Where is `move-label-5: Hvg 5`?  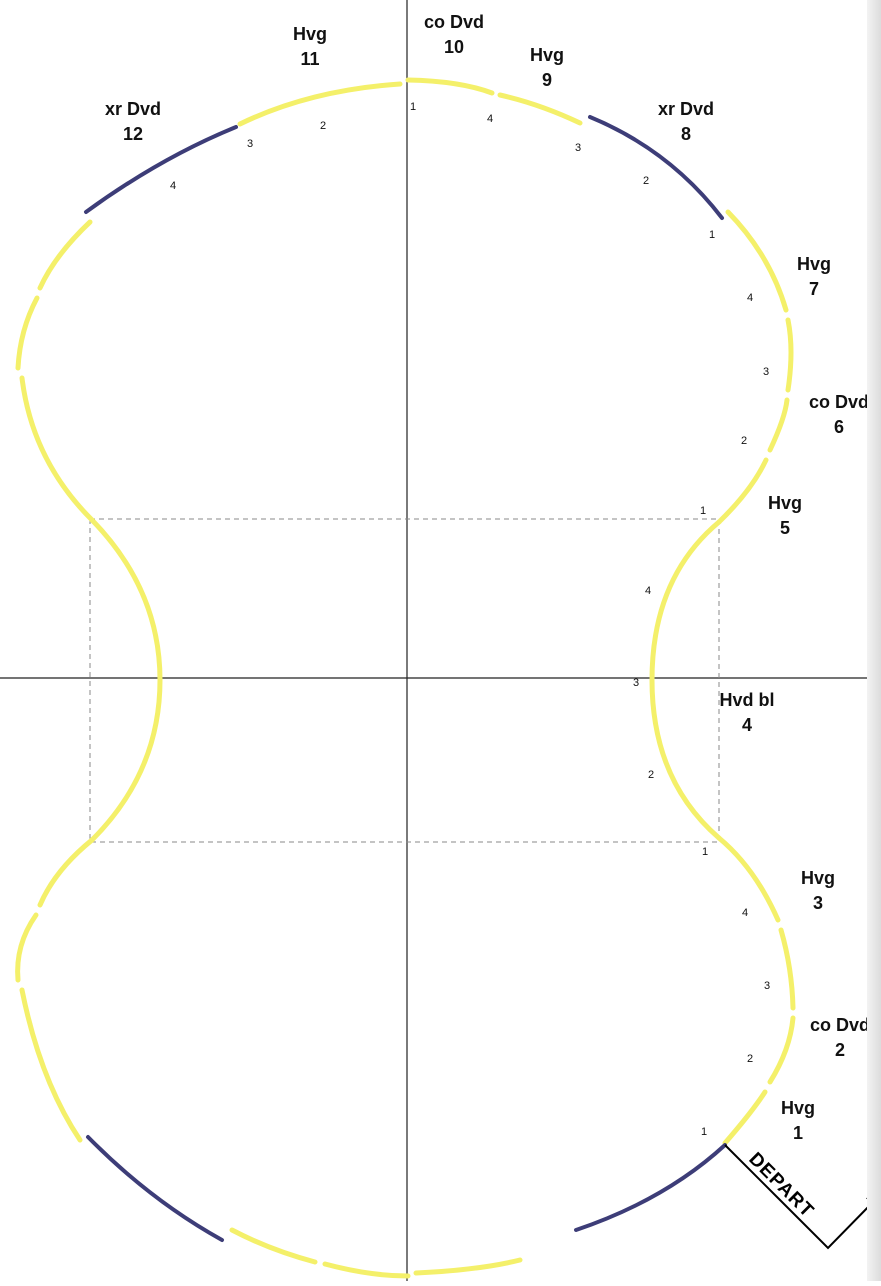 move-label-5: Hvg 5 is located at coordinates (785, 515).